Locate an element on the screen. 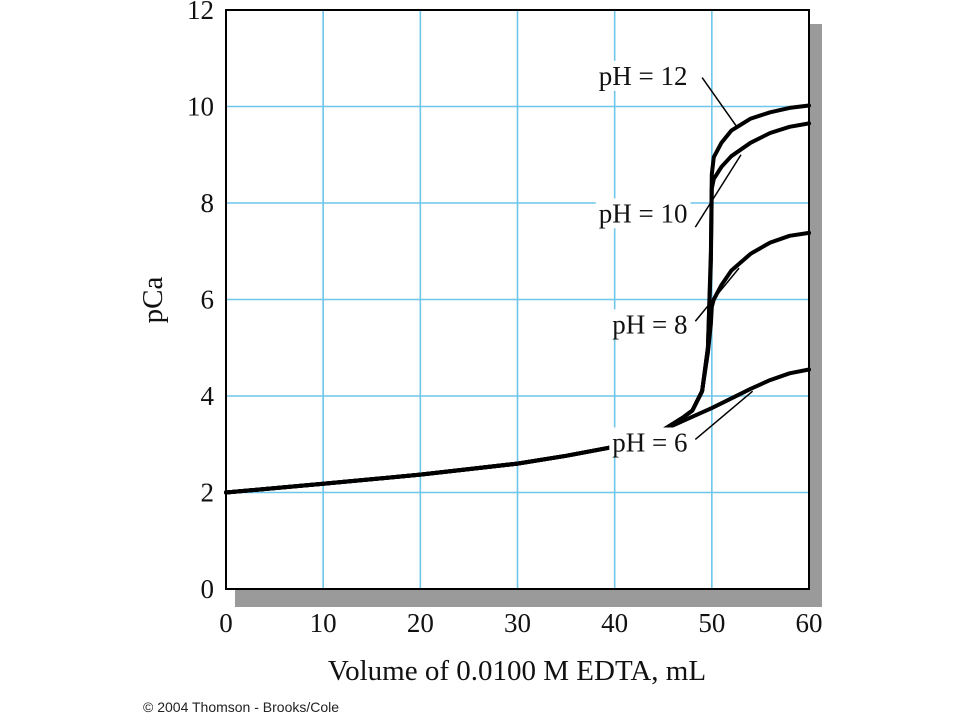 The height and width of the screenshot is (720, 960). x-tick-label: 20 is located at coordinates (420, 623).